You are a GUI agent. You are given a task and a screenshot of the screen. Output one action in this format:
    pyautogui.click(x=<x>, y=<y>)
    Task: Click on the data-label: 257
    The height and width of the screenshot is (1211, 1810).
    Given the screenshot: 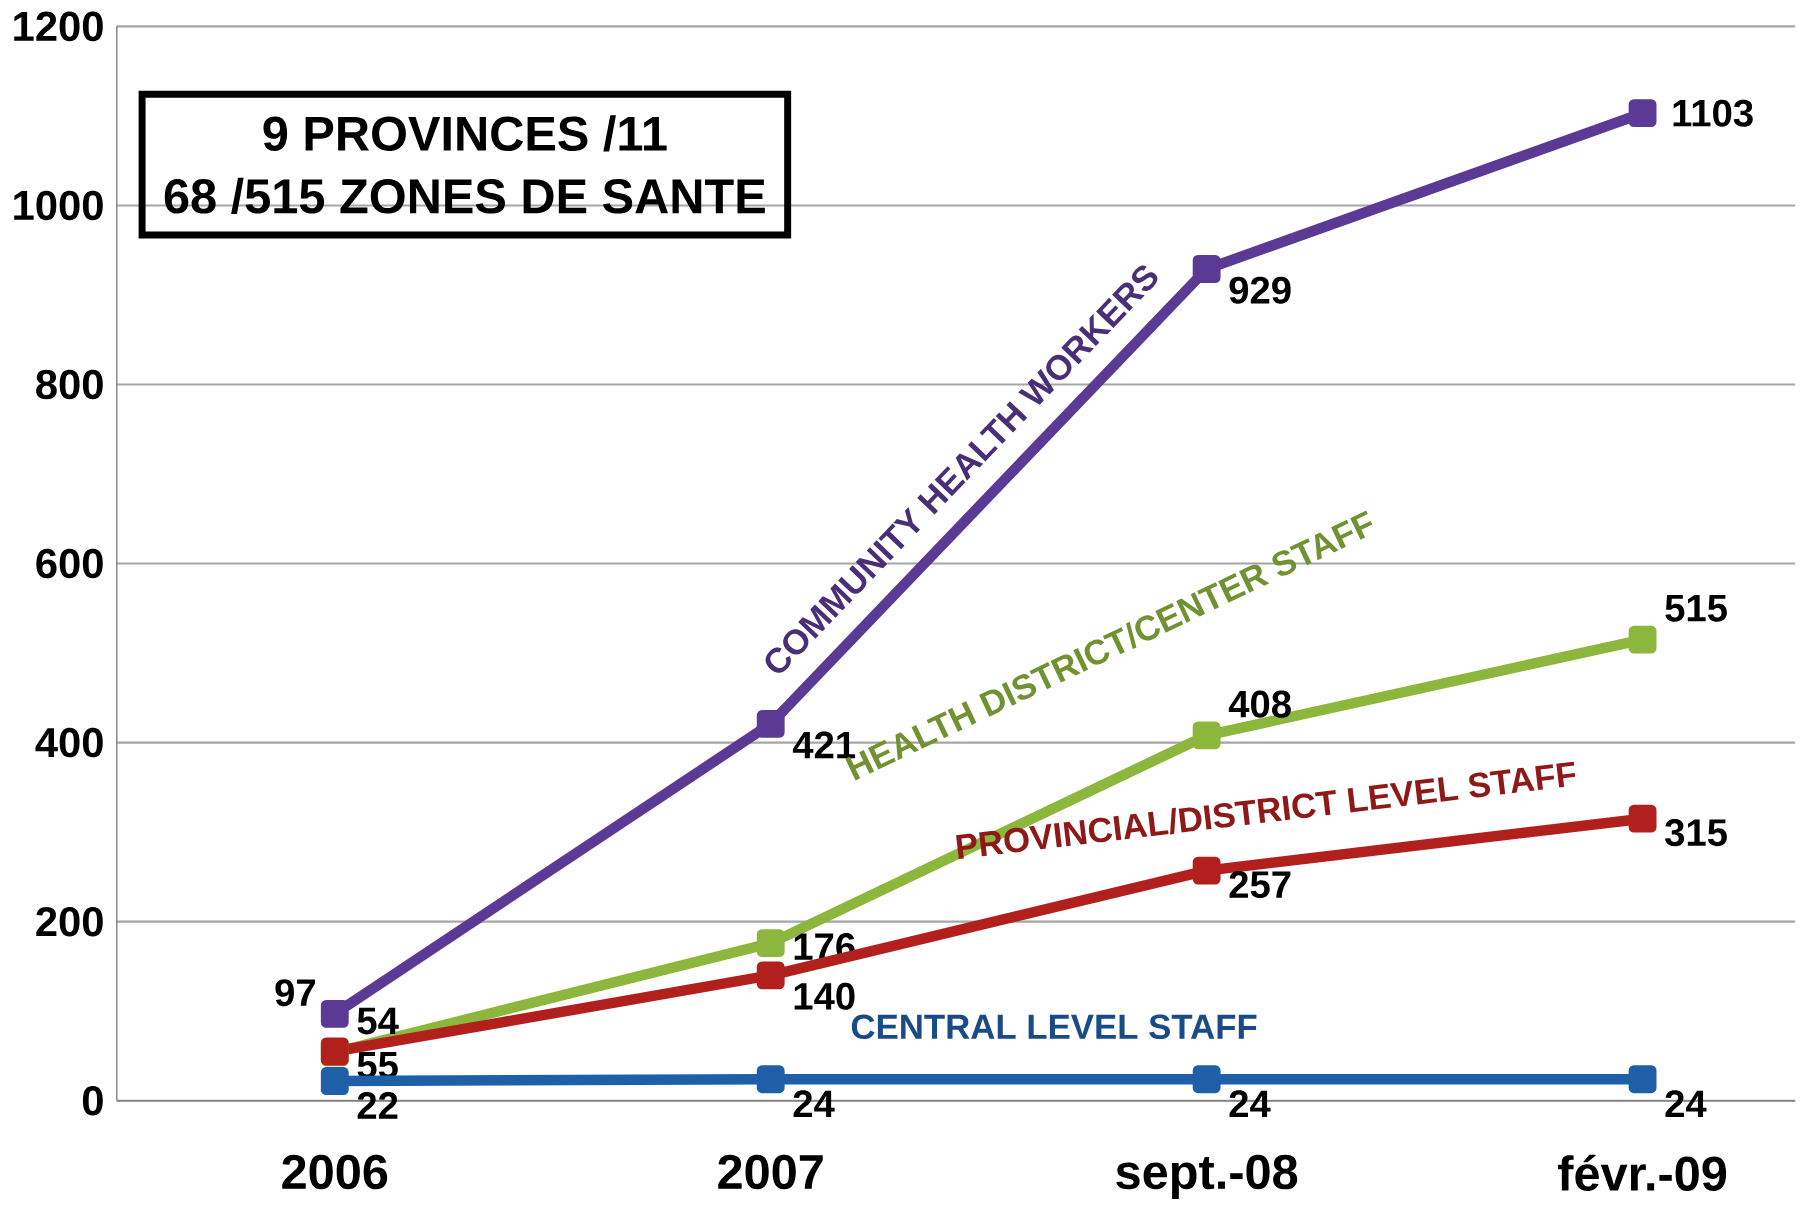 What is the action you would take?
    pyautogui.click(x=1260, y=885)
    